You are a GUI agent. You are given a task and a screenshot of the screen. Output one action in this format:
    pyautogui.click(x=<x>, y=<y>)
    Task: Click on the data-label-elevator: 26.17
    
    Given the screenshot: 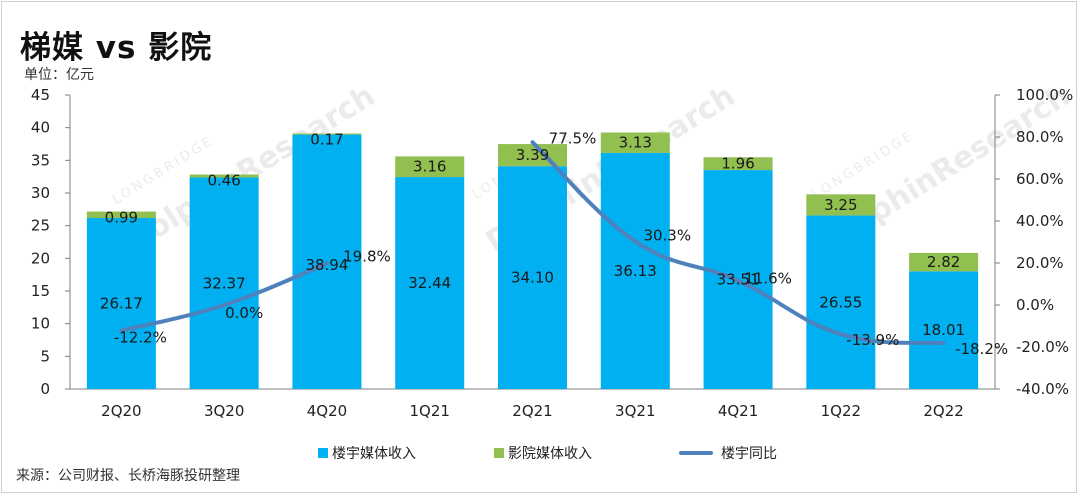 What is the action you would take?
    pyautogui.click(x=121, y=304)
    